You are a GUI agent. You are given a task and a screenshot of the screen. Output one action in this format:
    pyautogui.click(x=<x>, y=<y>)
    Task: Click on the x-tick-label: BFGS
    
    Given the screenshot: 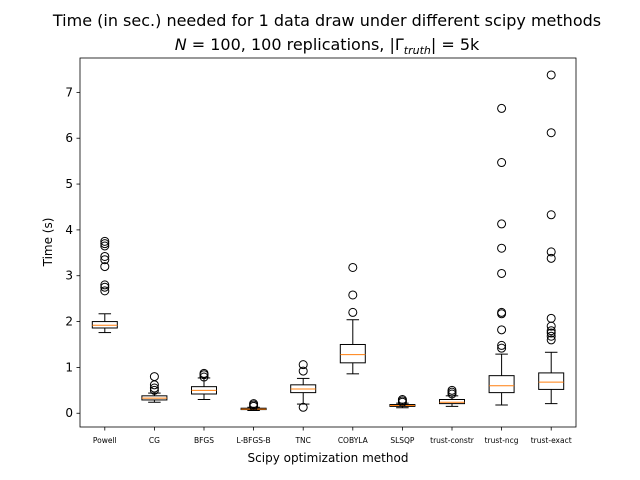 What is the action you would take?
    pyautogui.click(x=204, y=440)
    